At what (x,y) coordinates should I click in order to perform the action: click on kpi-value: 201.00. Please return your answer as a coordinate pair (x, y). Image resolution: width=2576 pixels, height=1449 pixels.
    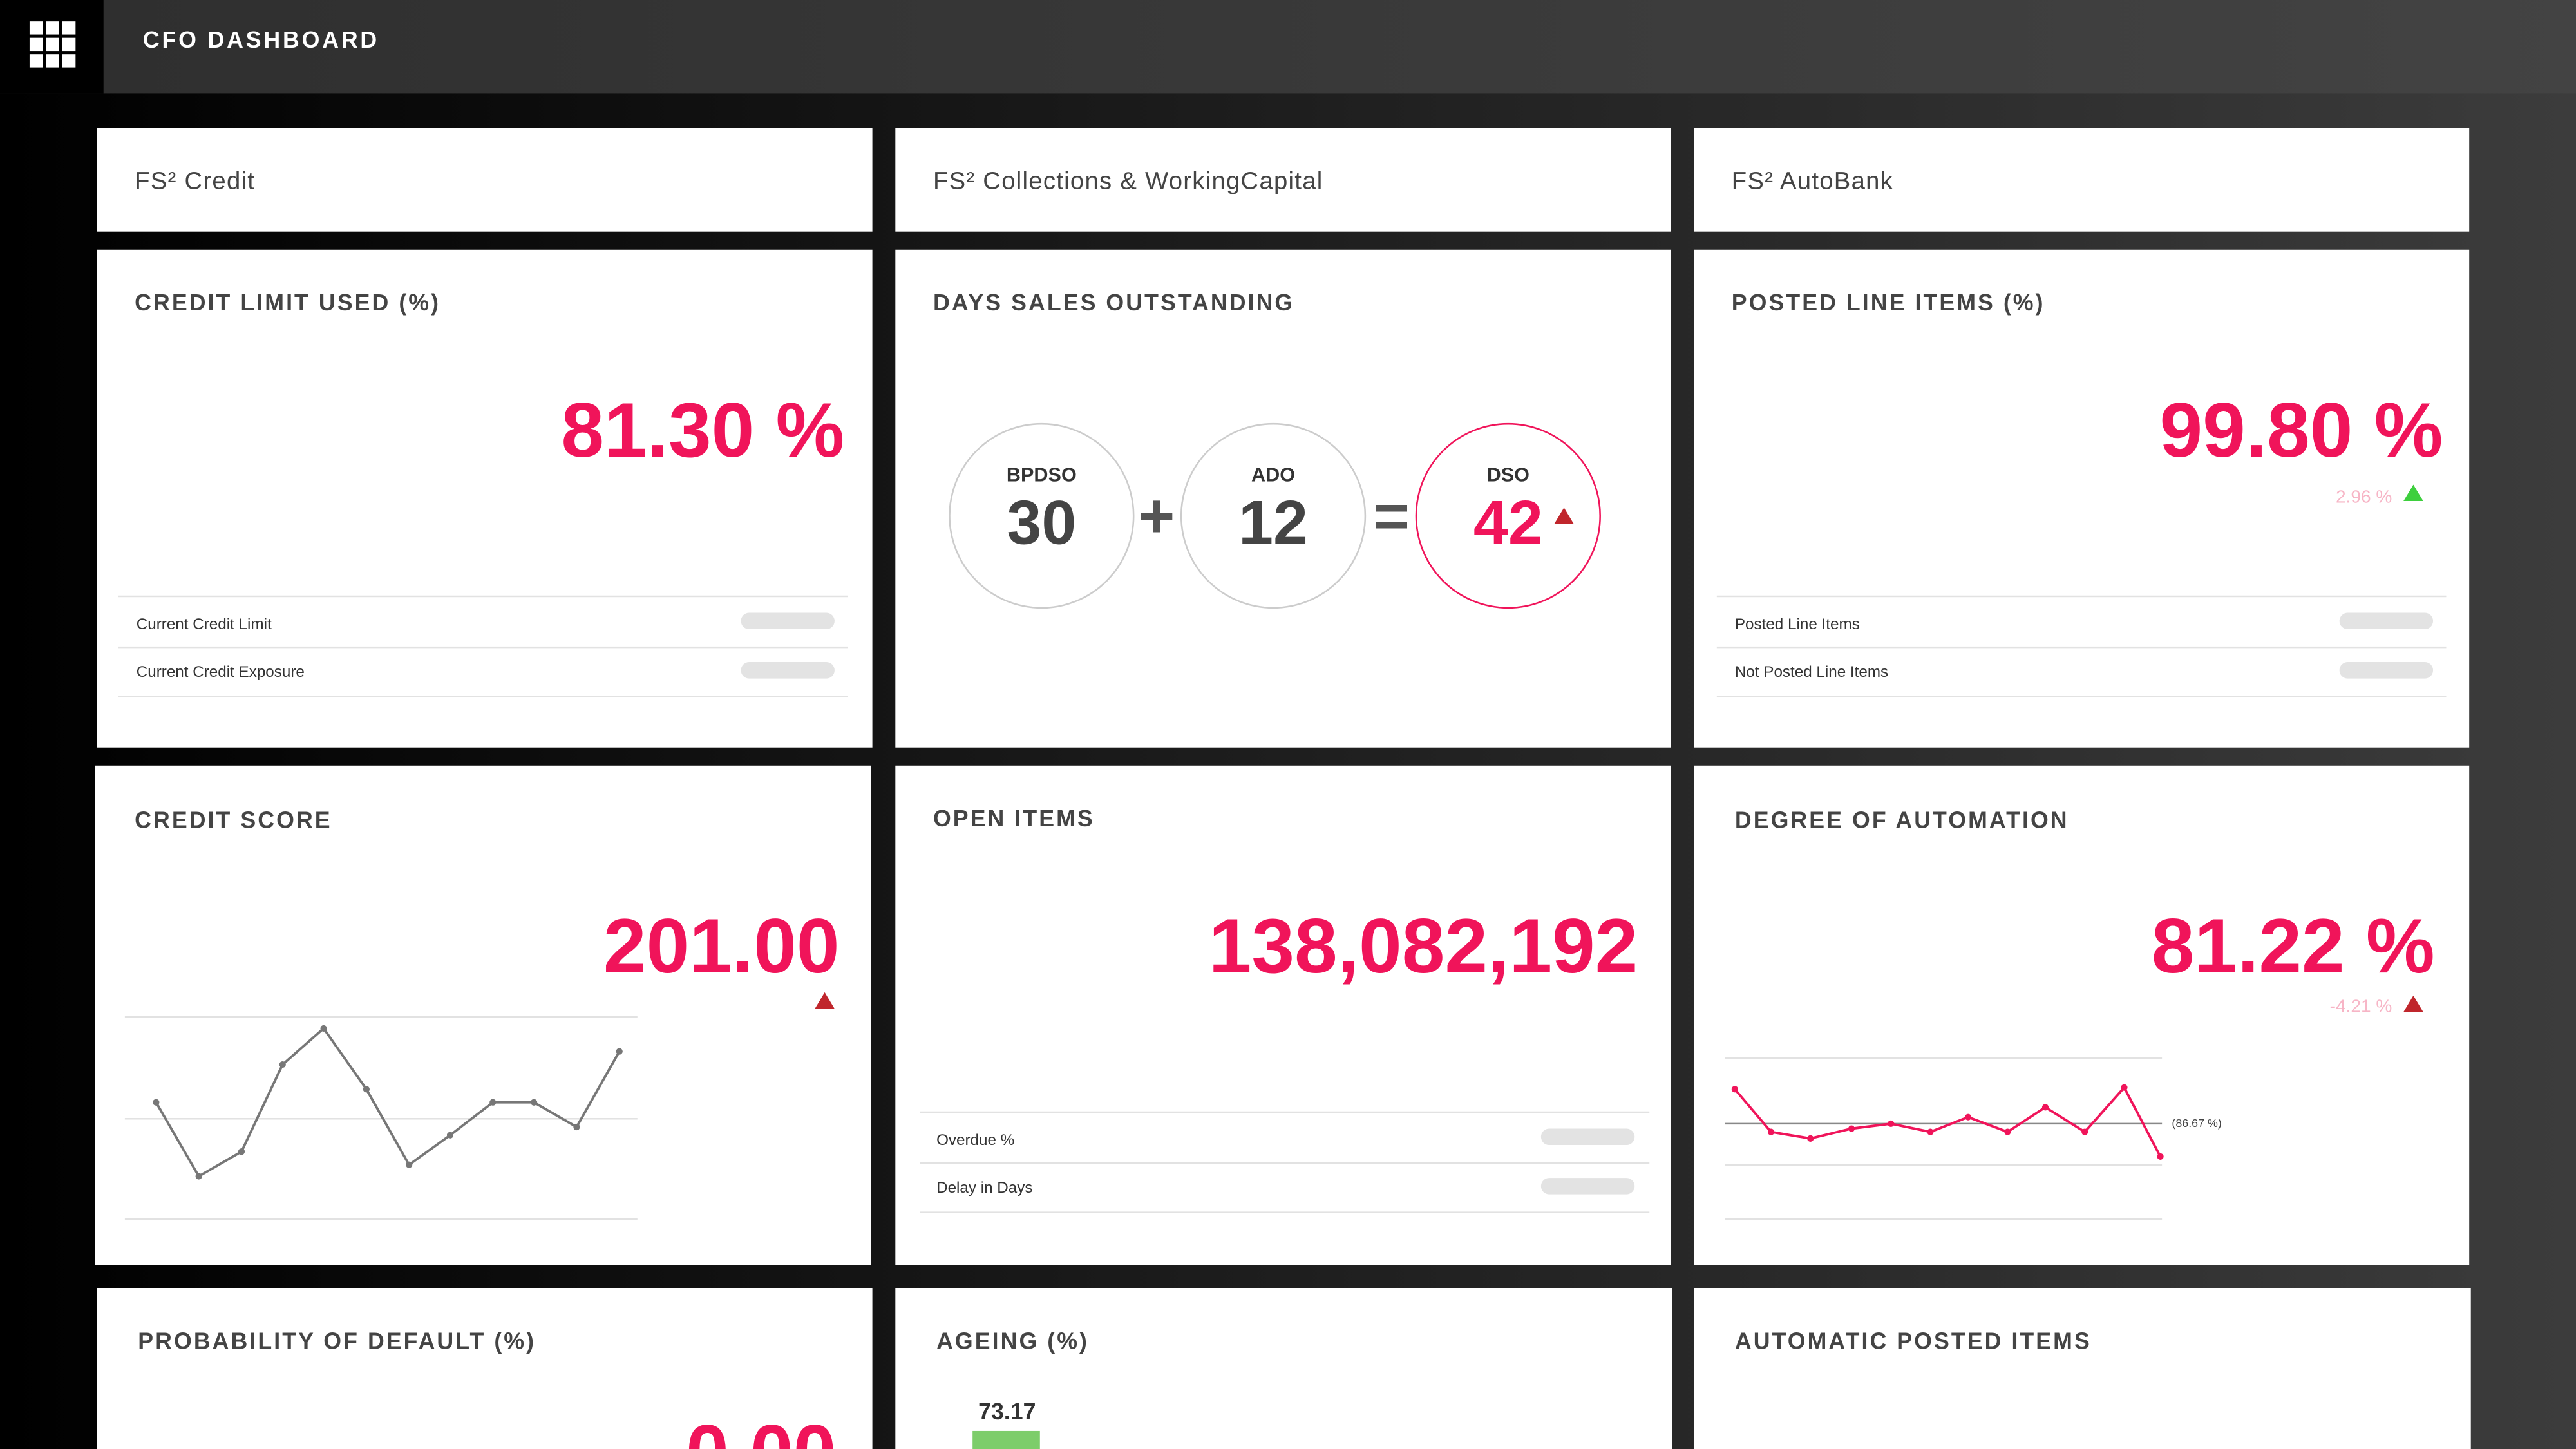
    Looking at the image, I should click on (721, 946).